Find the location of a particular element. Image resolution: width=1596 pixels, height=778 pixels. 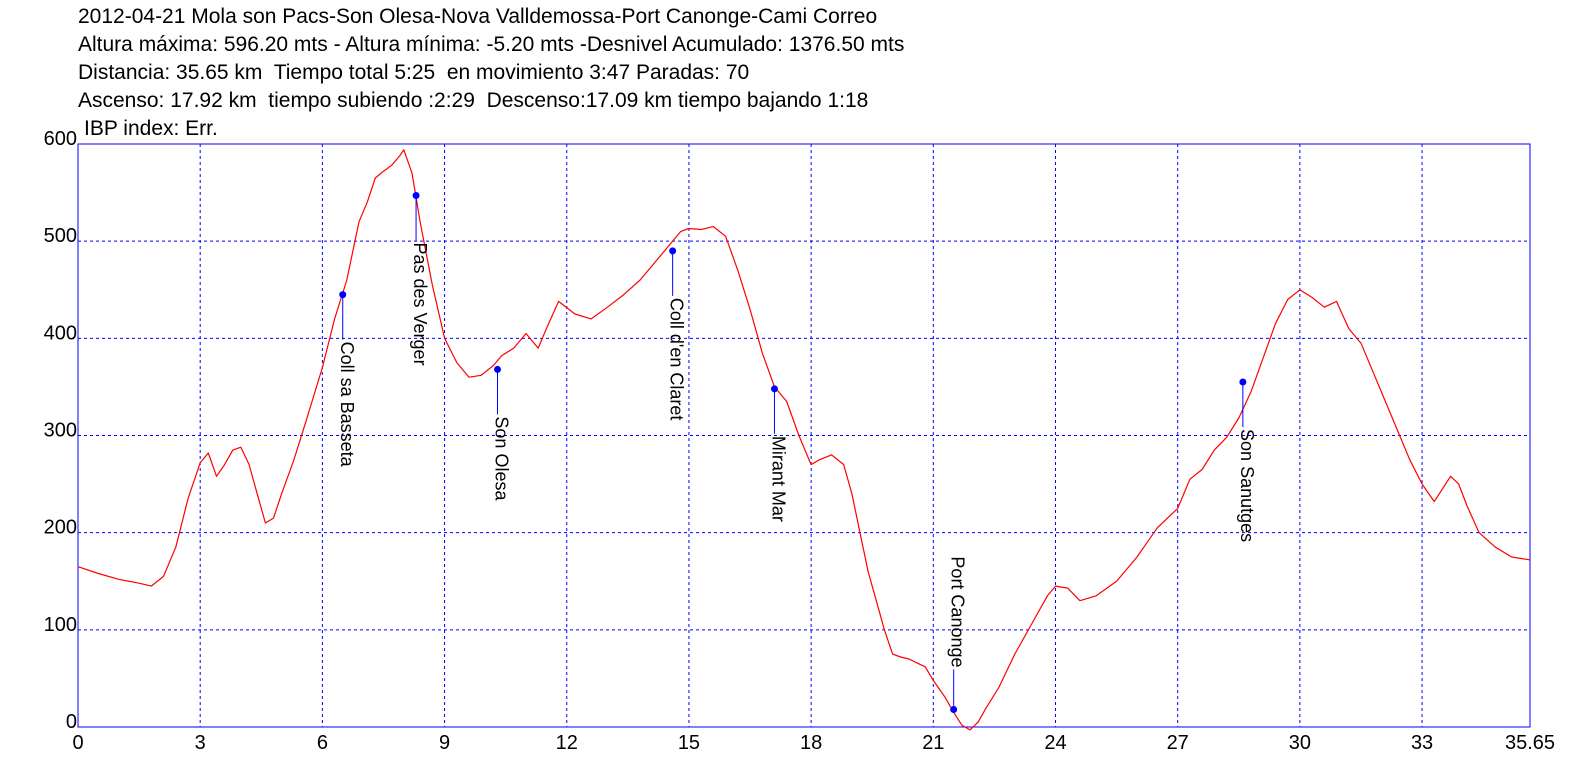

x-tick-label: 12 is located at coordinates (567, 743).